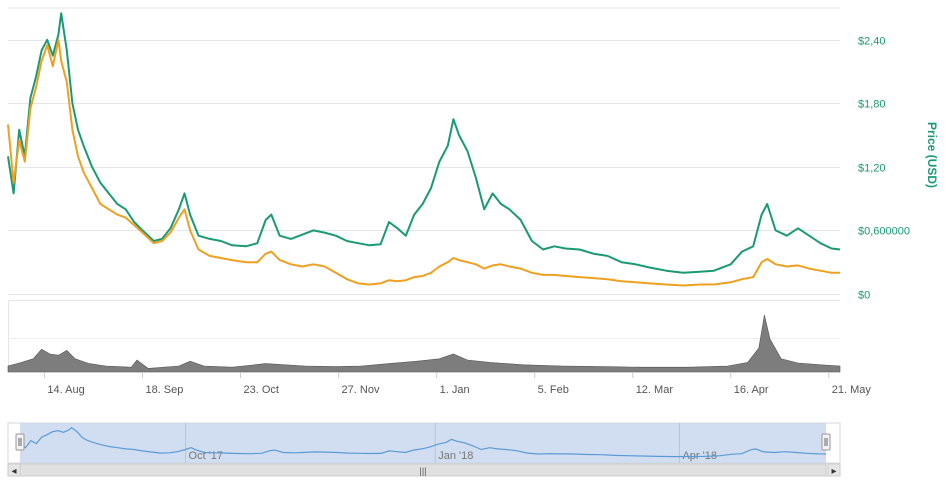 This screenshot has height=493, width=945. What do you see at coordinates (898, 169) in the screenshot?
I see `y-axis: Price (USD) $0 $0,600000 $1,20 $1,80 $2,40` at bounding box center [898, 169].